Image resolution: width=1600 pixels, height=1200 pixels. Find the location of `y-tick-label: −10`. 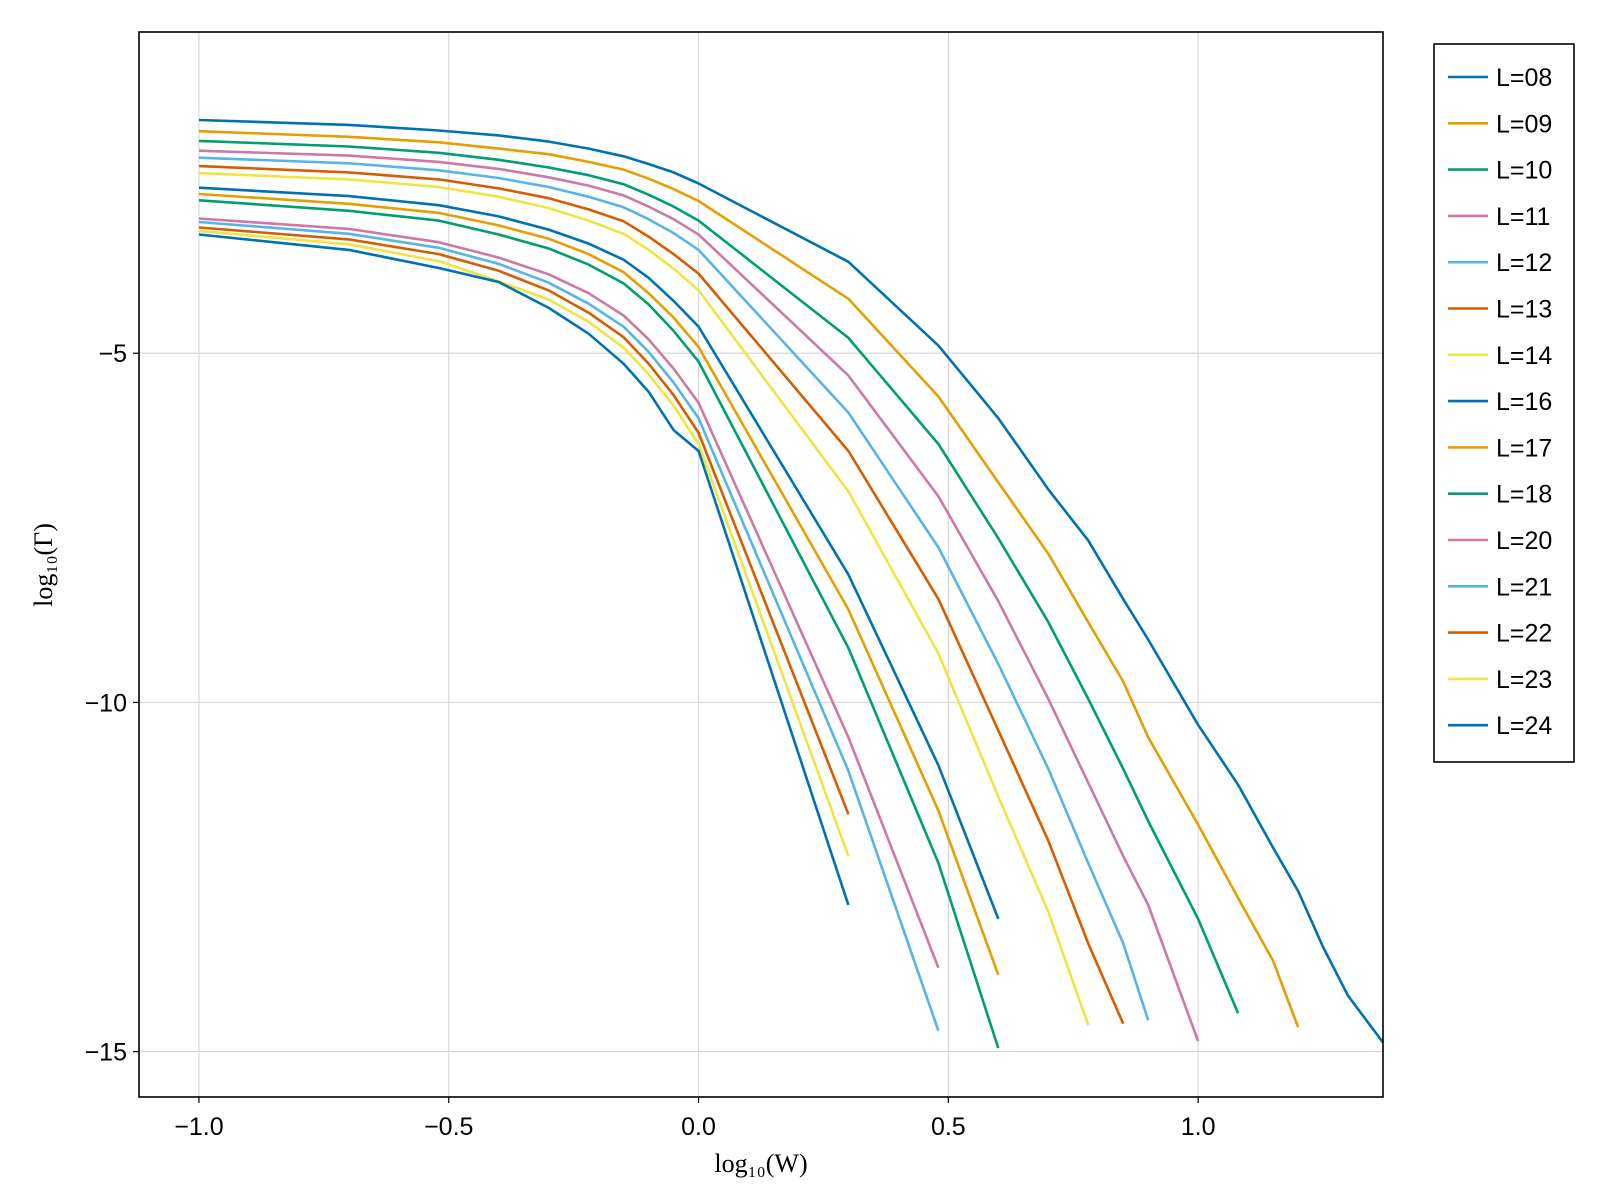

y-tick-label: −10 is located at coordinates (106, 703).